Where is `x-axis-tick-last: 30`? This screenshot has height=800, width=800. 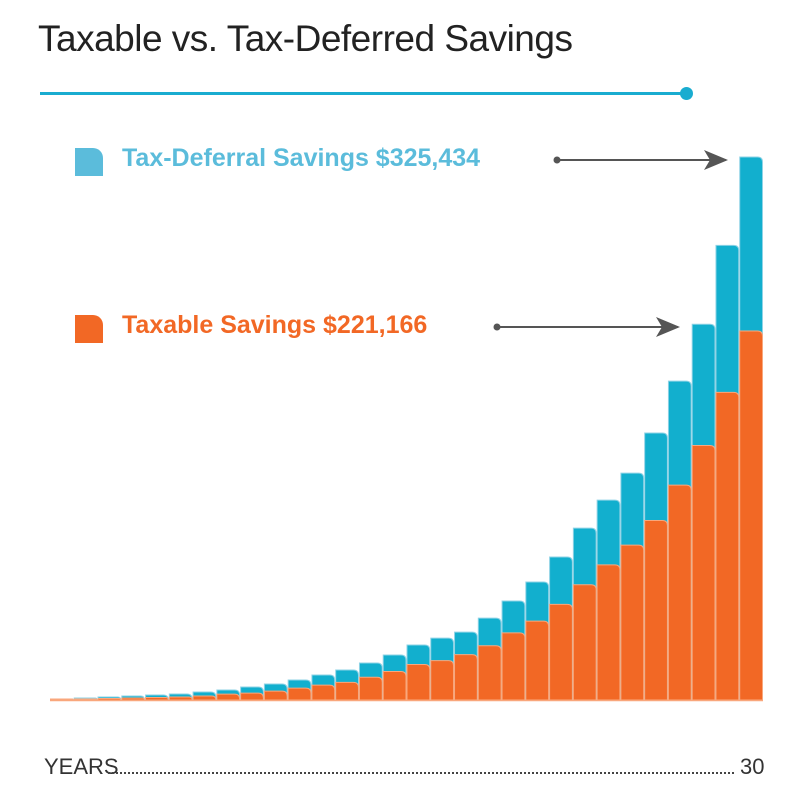 x-axis-tick-last: 30 is located at coordinates (752, 766).